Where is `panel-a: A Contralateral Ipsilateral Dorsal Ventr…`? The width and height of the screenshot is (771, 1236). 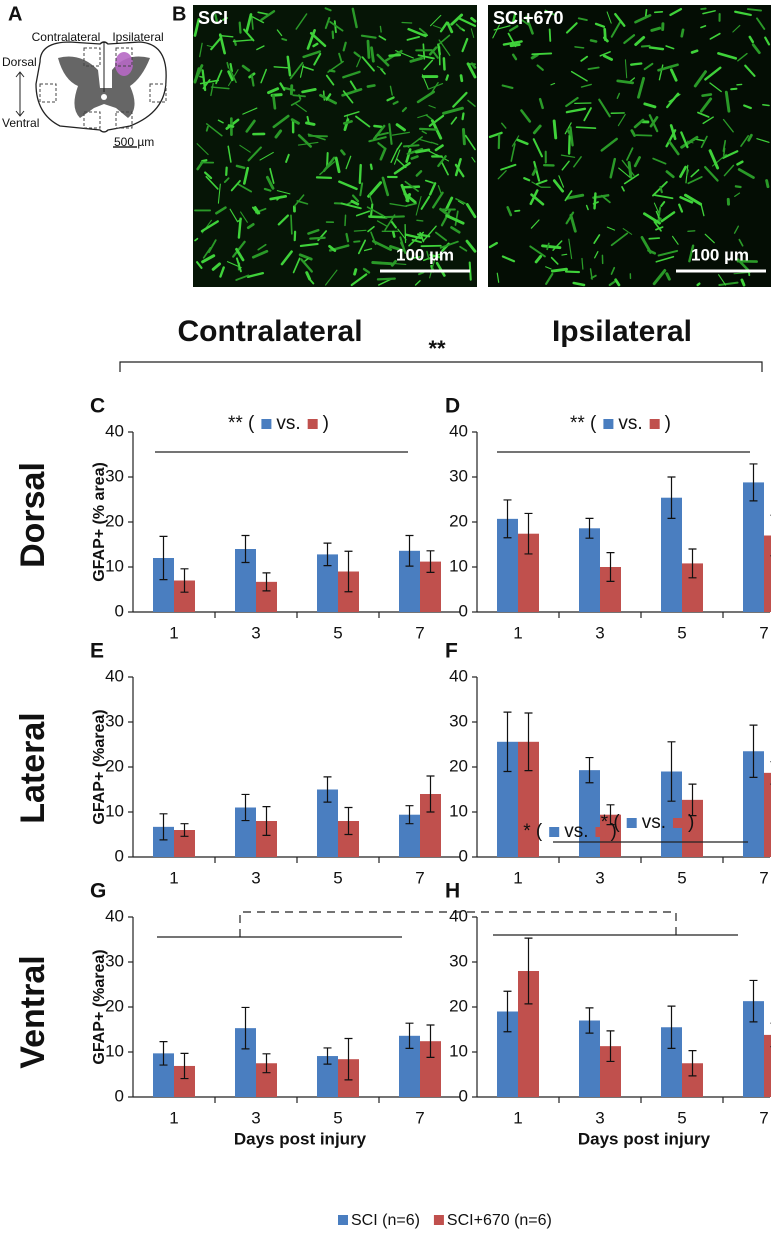 panel-a: A Contralateral Ipsilateral Dorsal Ventr… is located at coordinates (84, 76).